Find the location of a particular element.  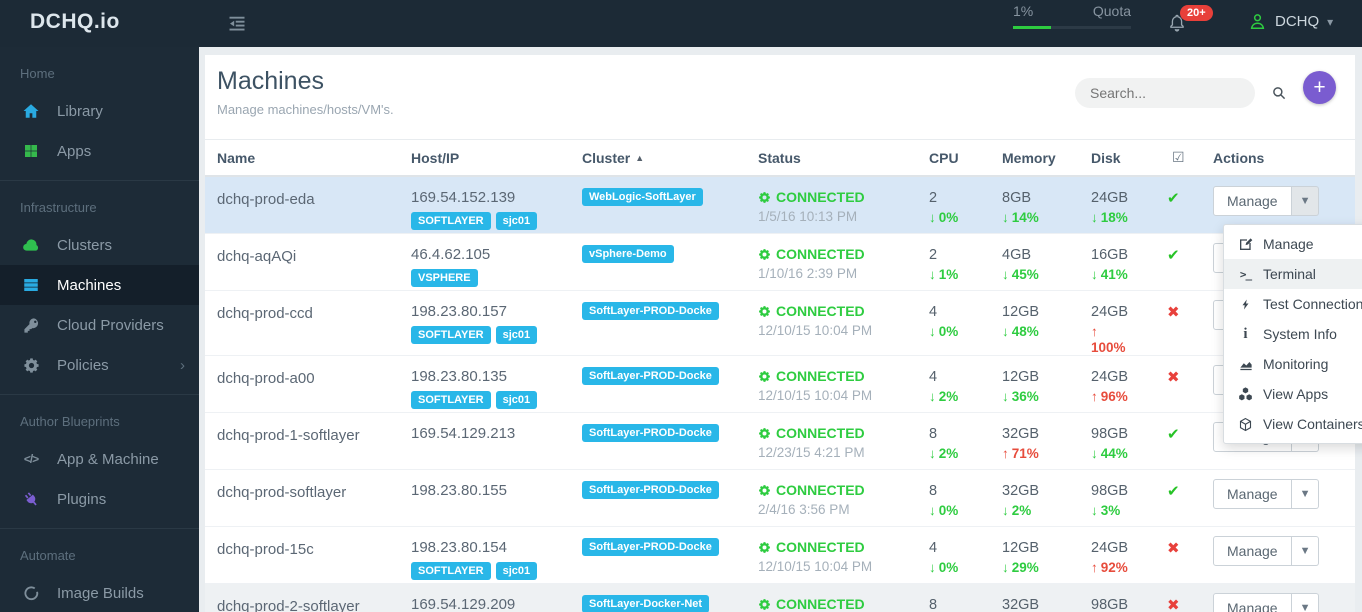

cluster-cell: SoftLayer-PROD-Docke is located at coordinates (670, 370).